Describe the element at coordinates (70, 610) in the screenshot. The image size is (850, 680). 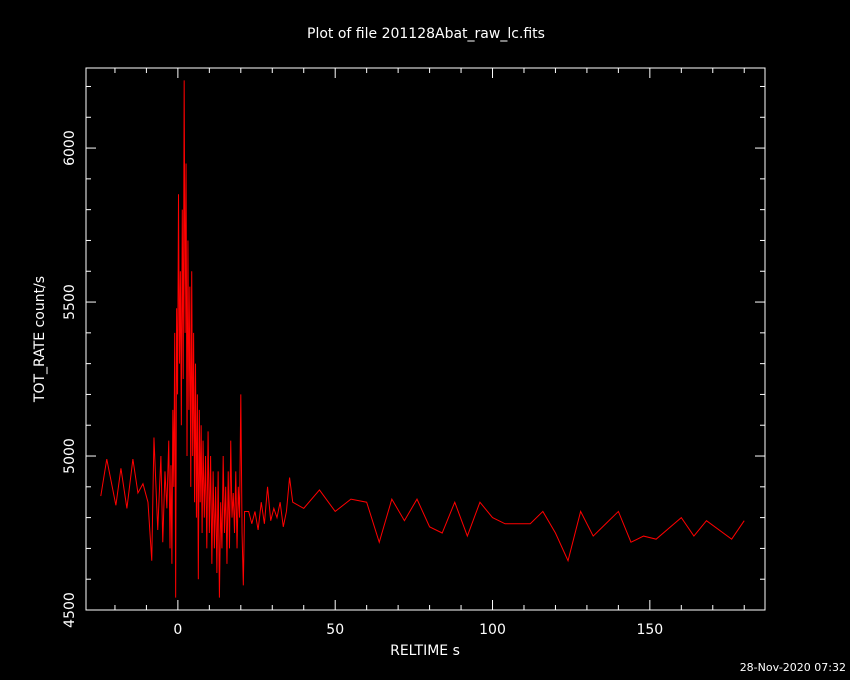
I see `y-tick-label: 4500` at that location.